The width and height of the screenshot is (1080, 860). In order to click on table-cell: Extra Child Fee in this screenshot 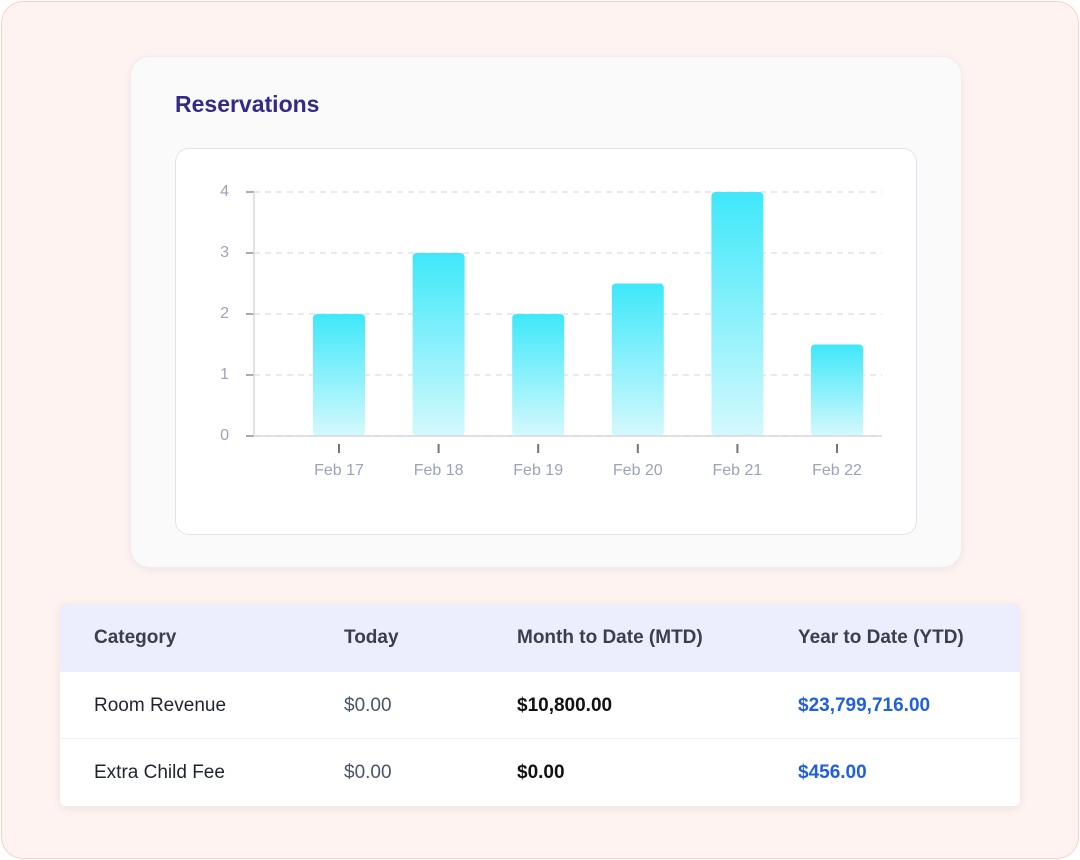, I will do `click(159, 772)`.